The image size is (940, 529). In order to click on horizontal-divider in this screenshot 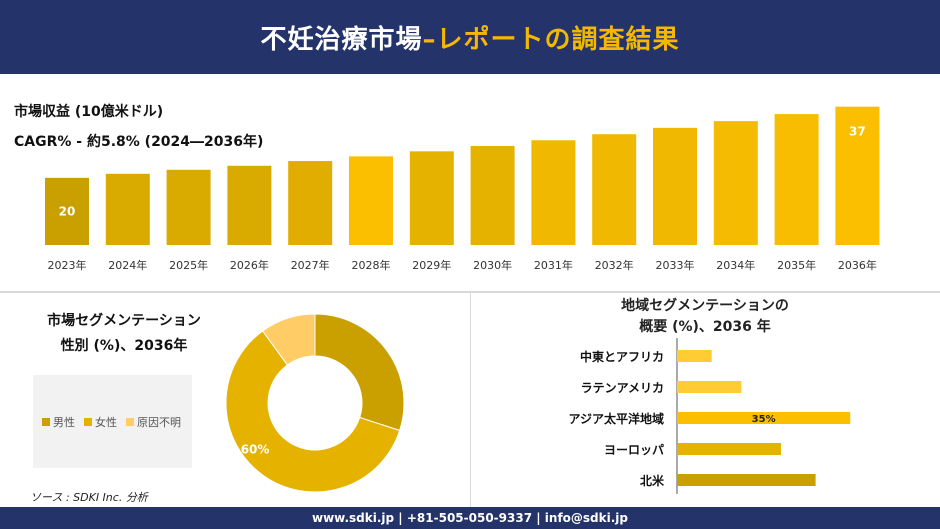, I will do `click(470, 292)`.